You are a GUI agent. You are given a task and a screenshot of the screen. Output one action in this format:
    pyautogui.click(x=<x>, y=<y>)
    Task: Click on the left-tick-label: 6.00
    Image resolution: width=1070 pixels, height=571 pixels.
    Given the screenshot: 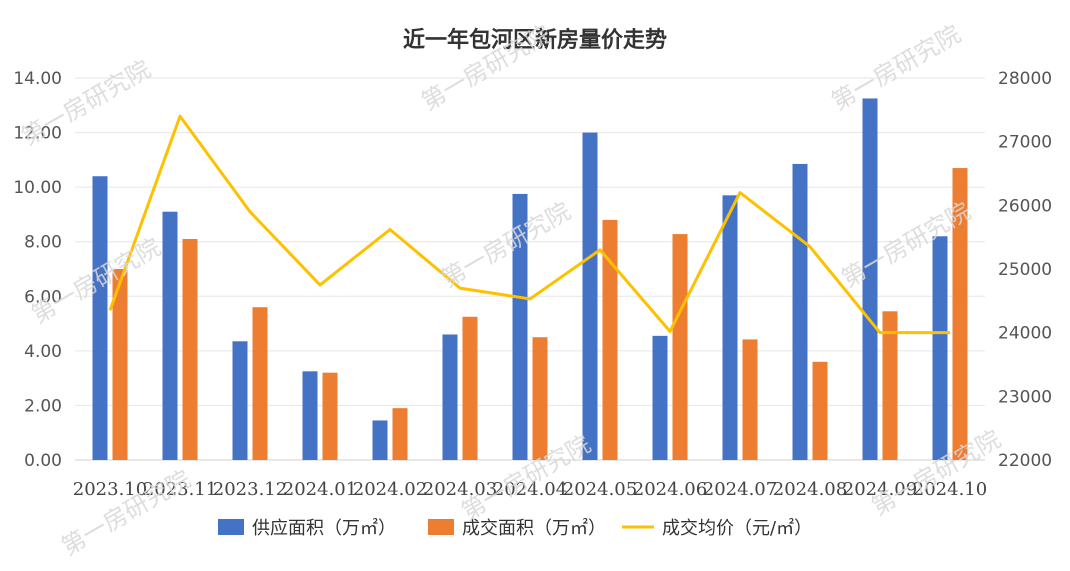 What is the action you would take?
    pyautogui.click(x=43, y=297)
    